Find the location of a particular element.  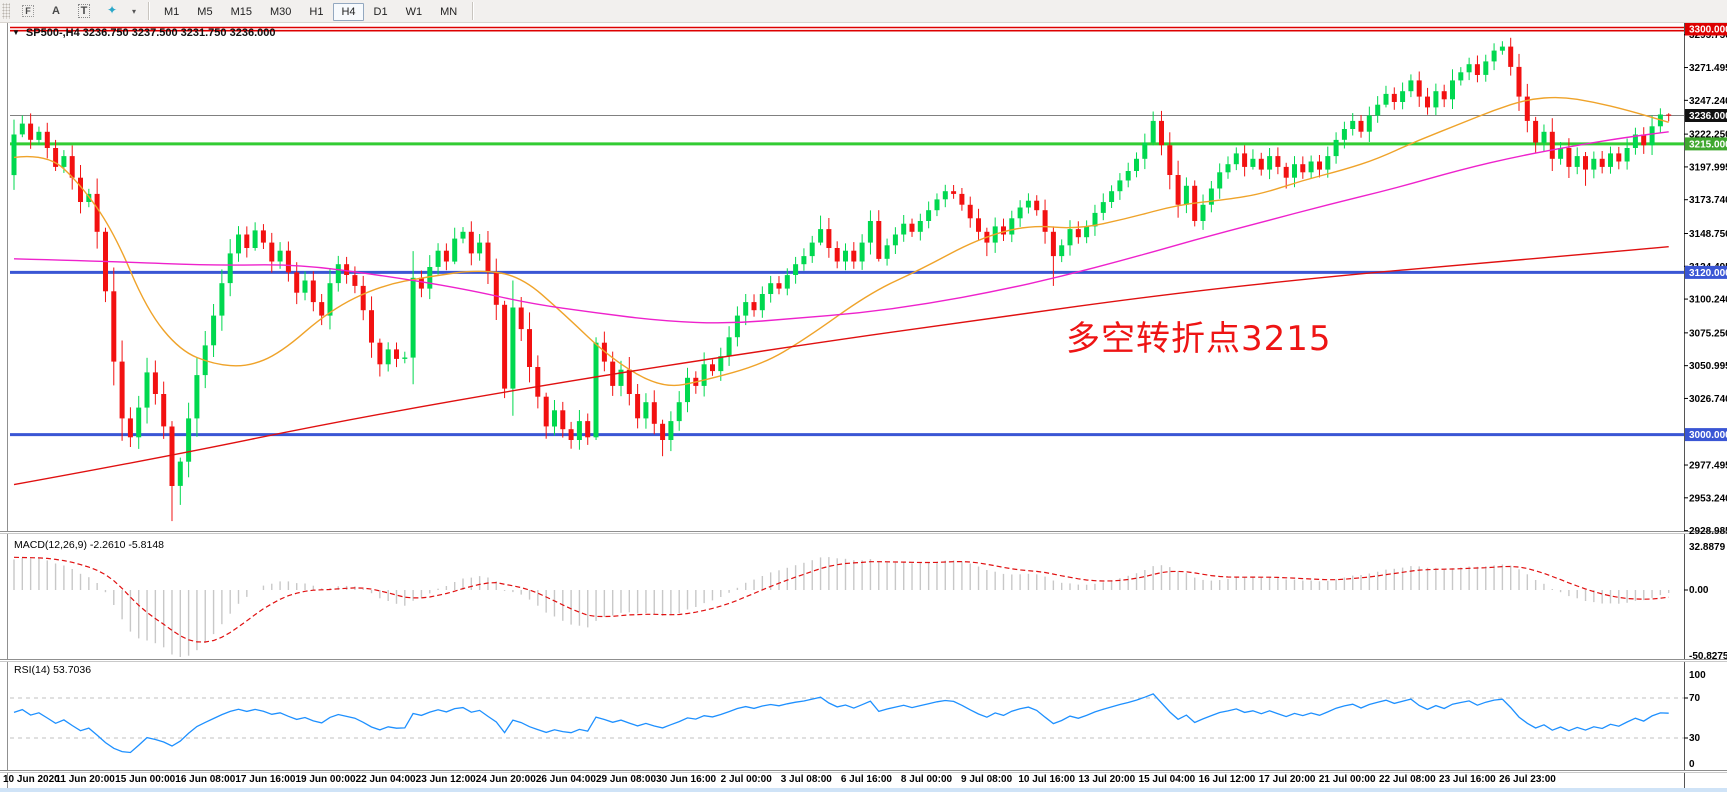

timeframe-button-mn: MN is located at coordinates (449, 12).